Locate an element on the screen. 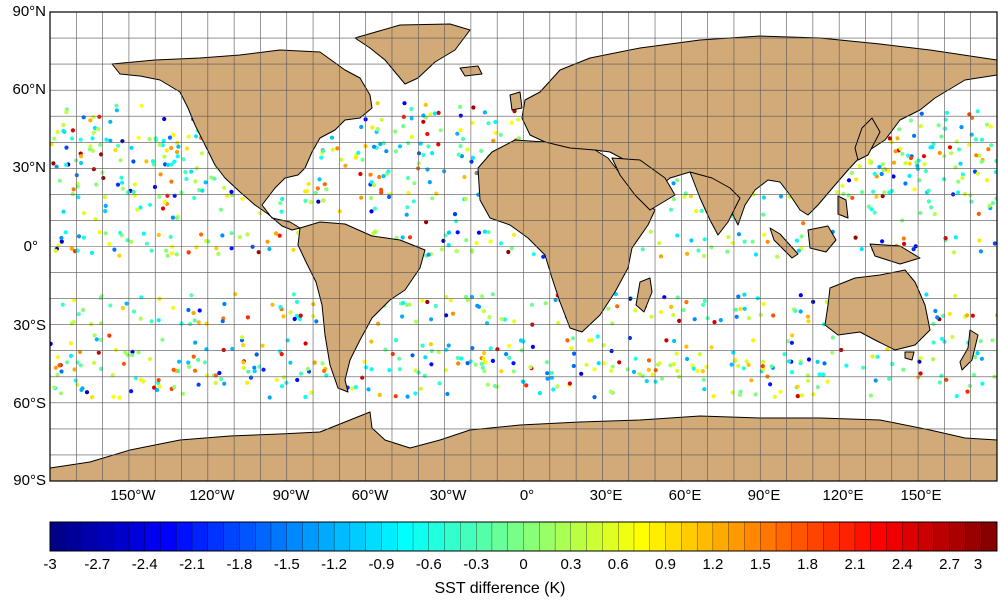 Image resolution: width=1000 pixels, height=607 pixels. land-sumatra is located at coordinates (784, 243).